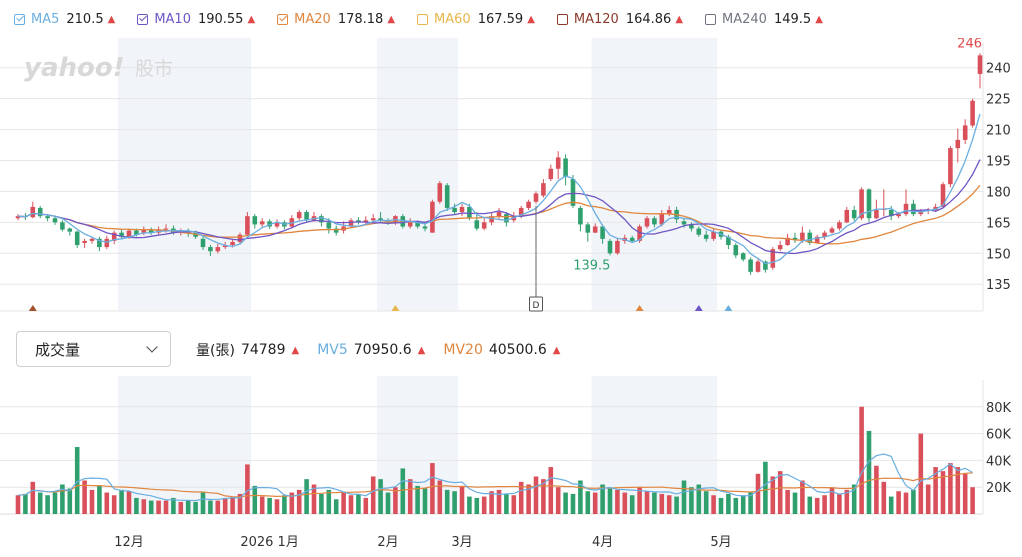 The width and height of the screenshot is (1022, 557). What do you see at coordinates (64, 19) in the screenshot?
I see `legend-ma5: MA5 210.5 ▲` at bounding box center [64, 19].